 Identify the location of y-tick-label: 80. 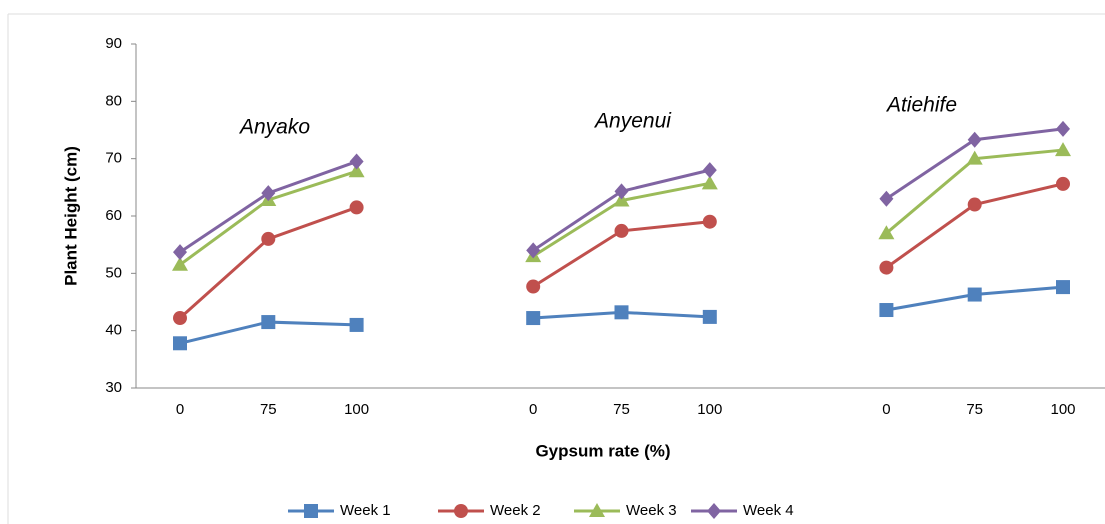
(113, 100).